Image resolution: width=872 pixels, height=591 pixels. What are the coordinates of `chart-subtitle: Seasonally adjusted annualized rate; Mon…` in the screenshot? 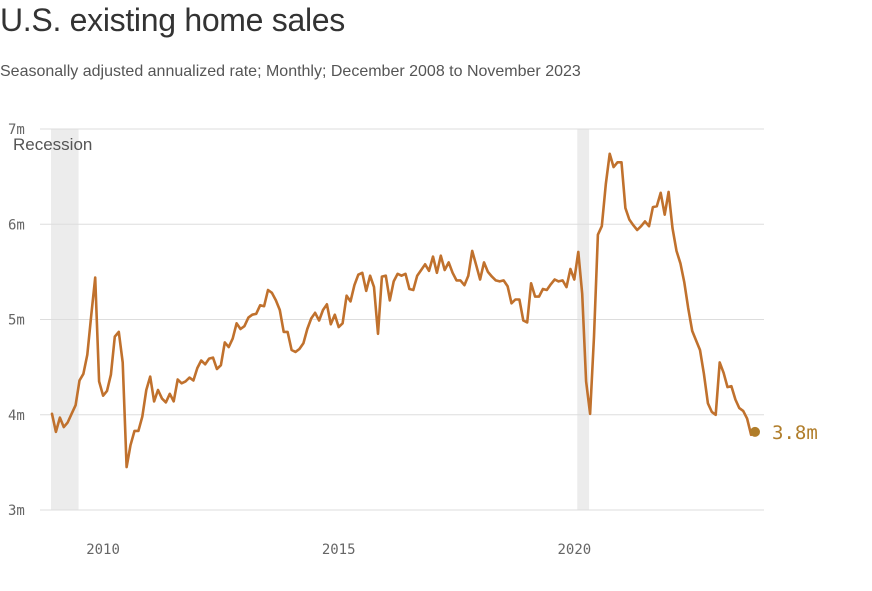 It's located at (290, 71).